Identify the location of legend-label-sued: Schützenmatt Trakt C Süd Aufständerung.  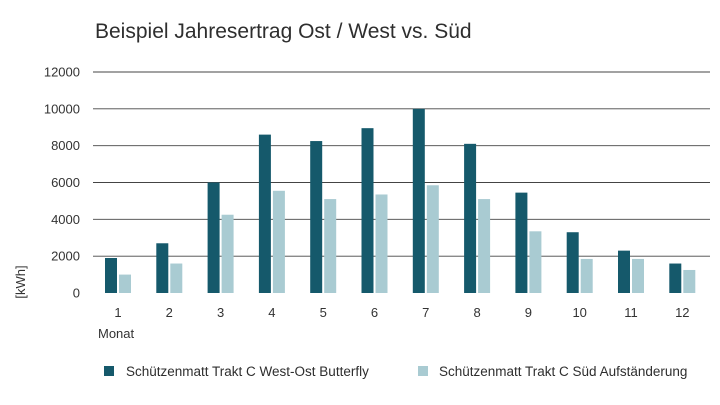
(563, 371).